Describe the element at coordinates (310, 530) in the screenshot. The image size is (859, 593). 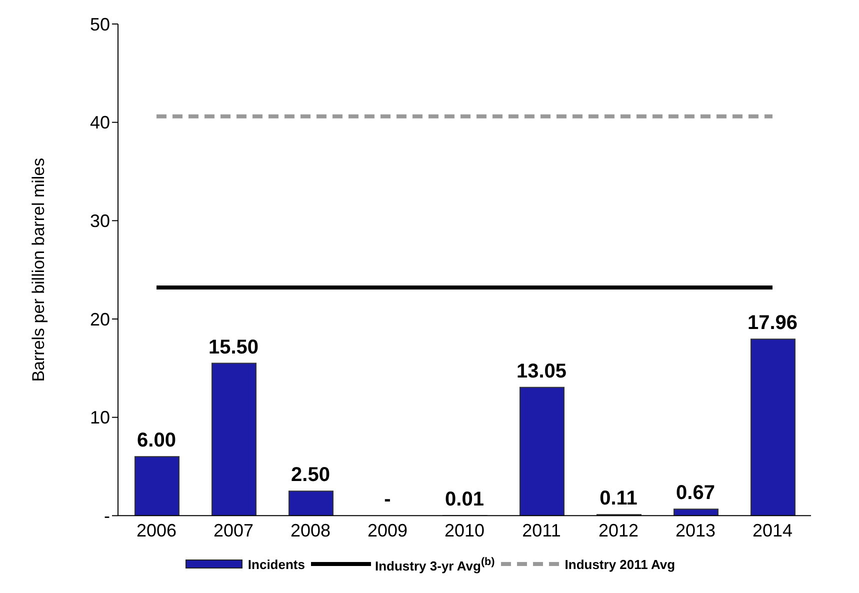
I see `x-tick-label: 2008` at that location.